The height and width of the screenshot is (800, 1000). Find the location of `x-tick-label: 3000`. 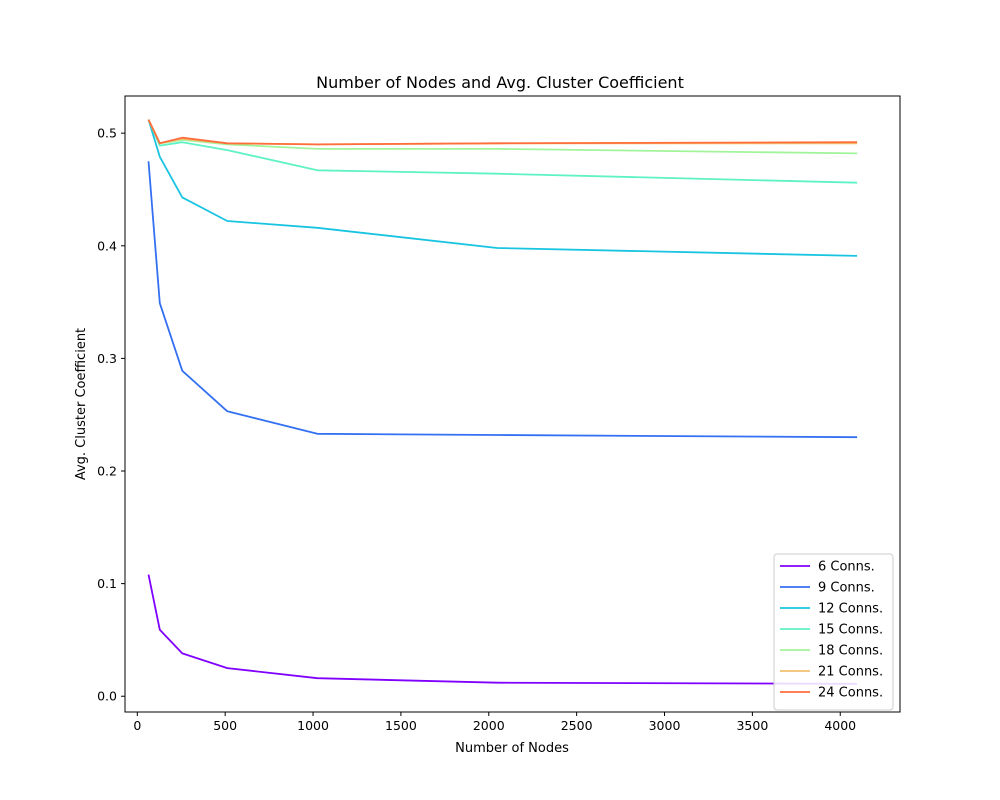

x-tick-label: 3000 is located at coordinates (665, 725).